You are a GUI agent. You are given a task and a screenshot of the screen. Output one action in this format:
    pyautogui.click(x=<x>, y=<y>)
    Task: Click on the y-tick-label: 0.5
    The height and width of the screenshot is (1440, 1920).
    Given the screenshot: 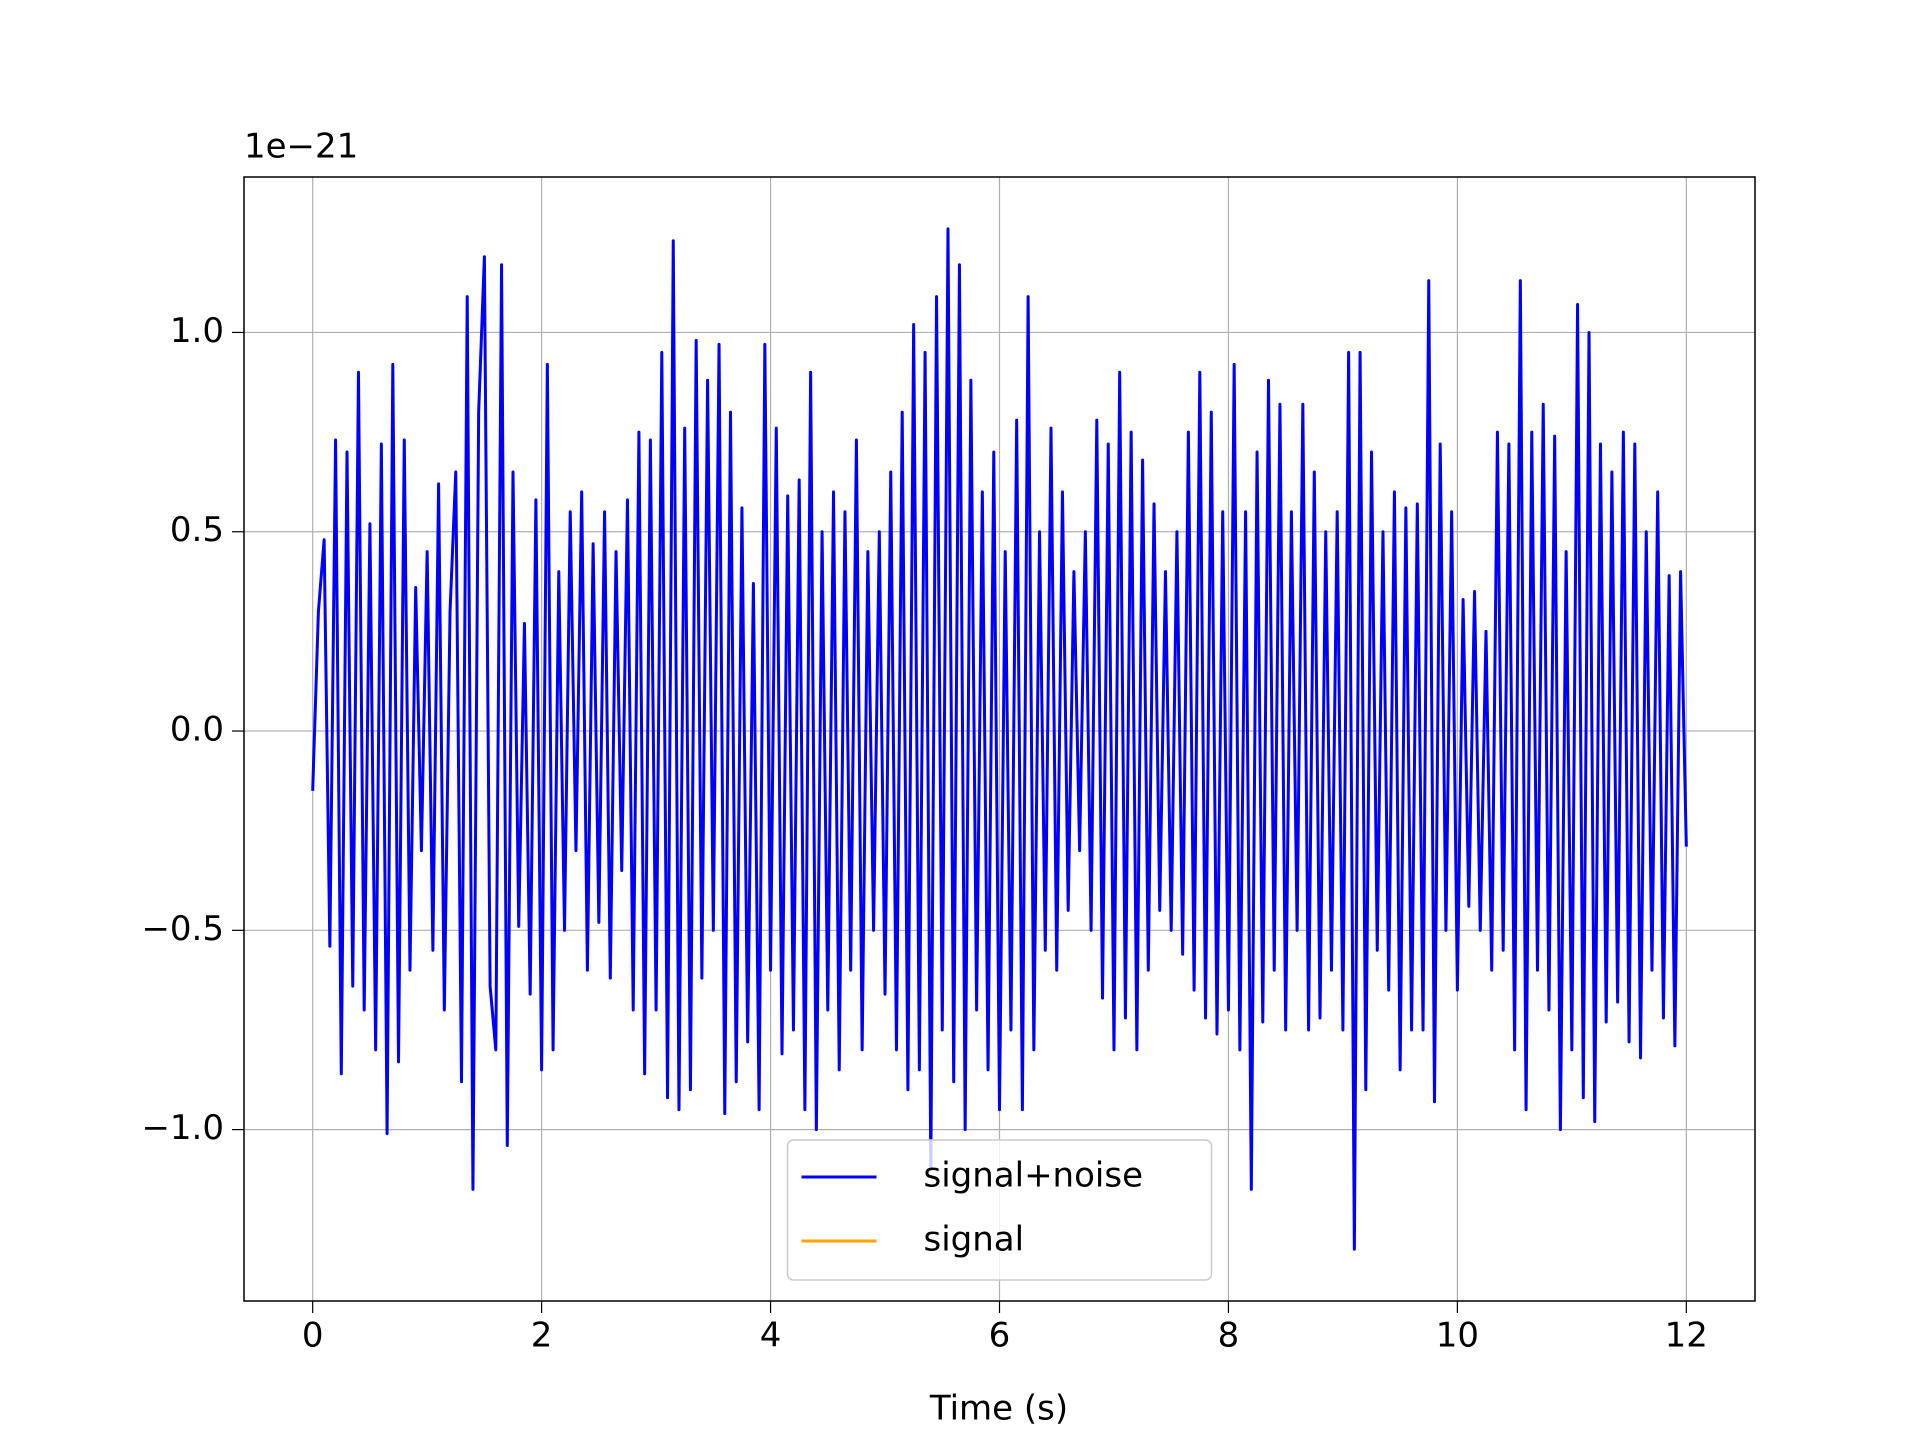 What is the action you would take?
    pyautogui.click(x=197, y=530)
    